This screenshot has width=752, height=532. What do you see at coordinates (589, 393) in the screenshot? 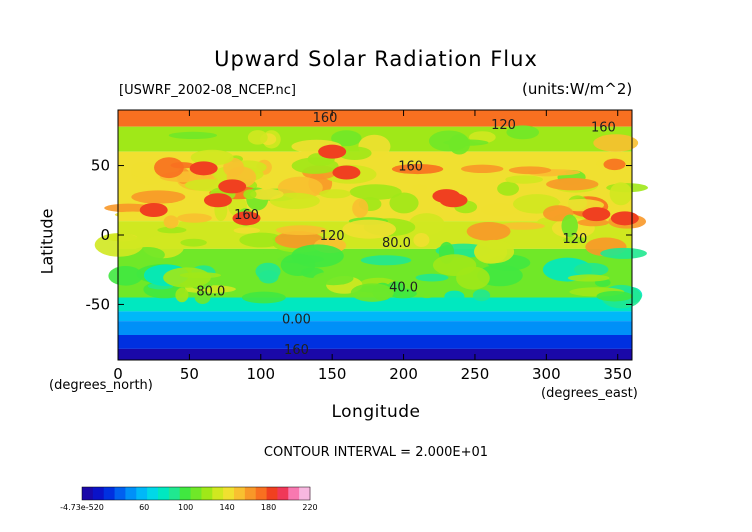
I see `x-unit-note-east: (degrees_east)` at bounding box center [589, 393].